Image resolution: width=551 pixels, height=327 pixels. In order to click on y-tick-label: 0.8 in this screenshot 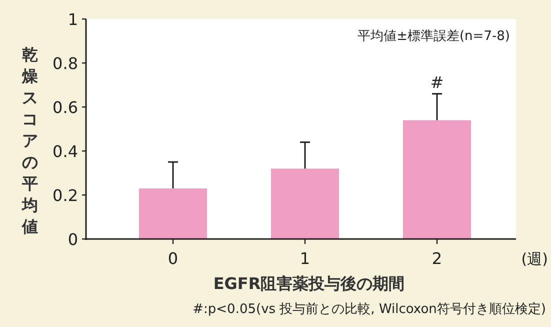, I will do `click(65, 63)`.